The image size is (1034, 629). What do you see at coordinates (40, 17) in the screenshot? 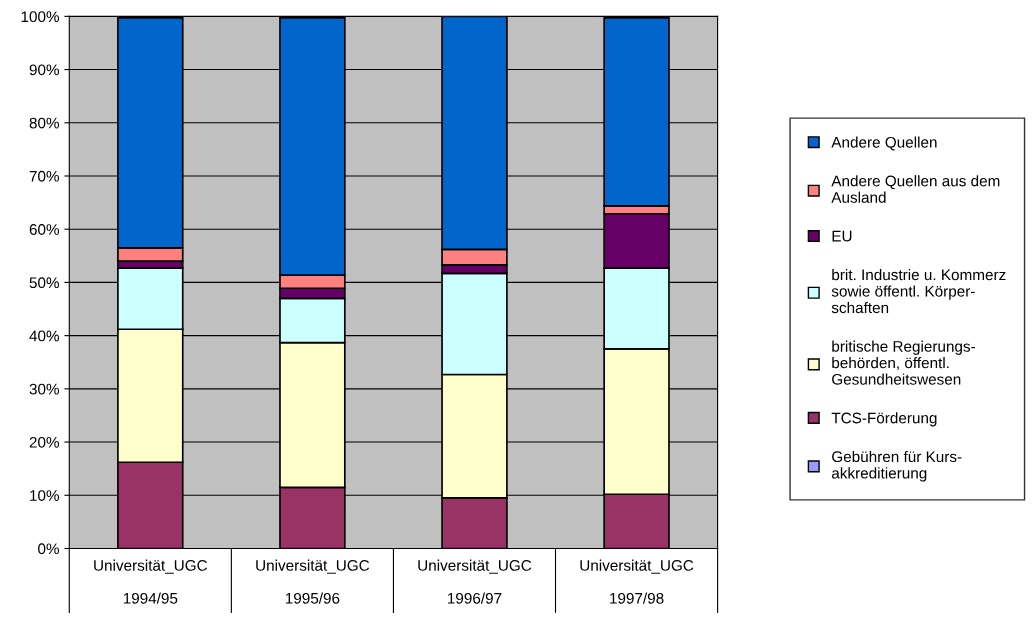
I see `y-tick-label: 100%` at bounding box center [40, 17].